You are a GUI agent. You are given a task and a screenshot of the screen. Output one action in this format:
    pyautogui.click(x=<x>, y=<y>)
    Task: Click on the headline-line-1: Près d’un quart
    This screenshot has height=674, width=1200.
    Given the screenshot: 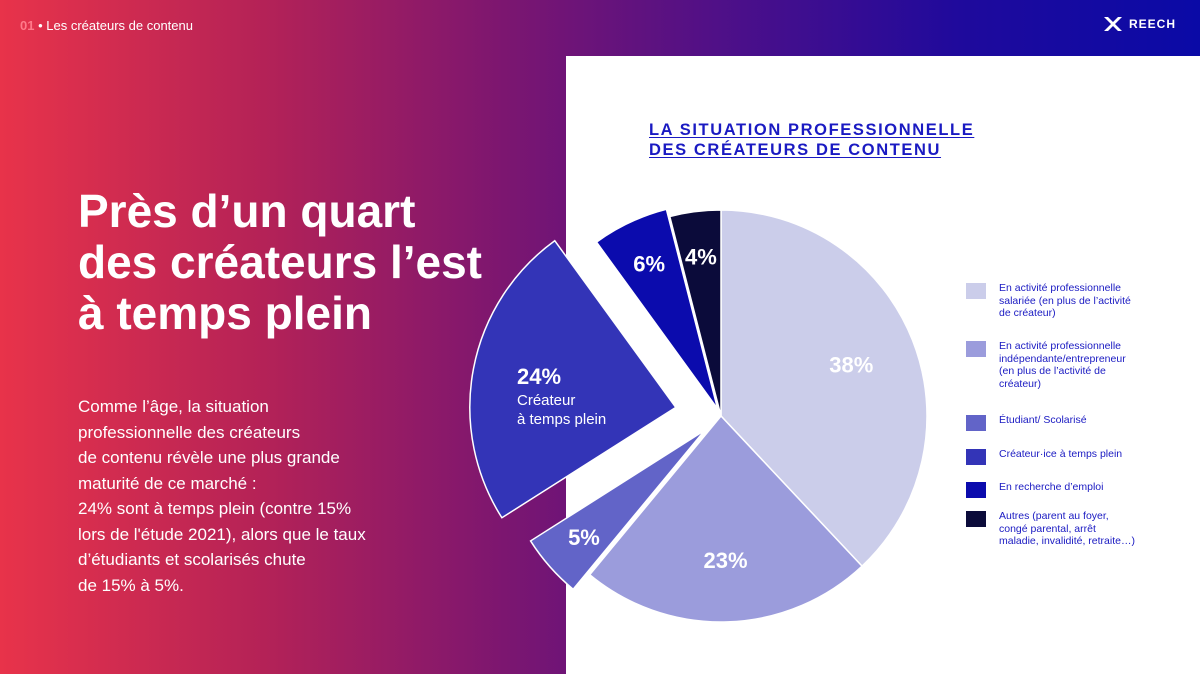 What is the action you would take?
    pyautogui.click(x=247, y=211)
    